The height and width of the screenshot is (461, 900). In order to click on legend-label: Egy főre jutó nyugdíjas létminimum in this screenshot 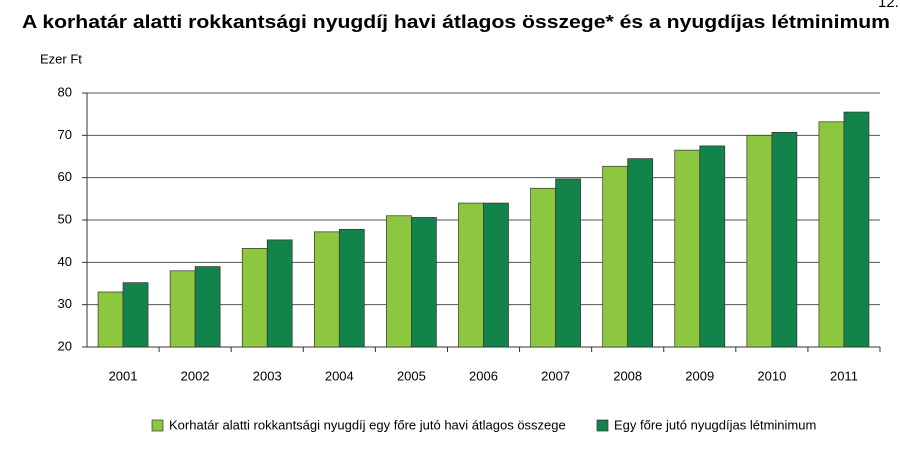, I will do `click(715, 424)`.